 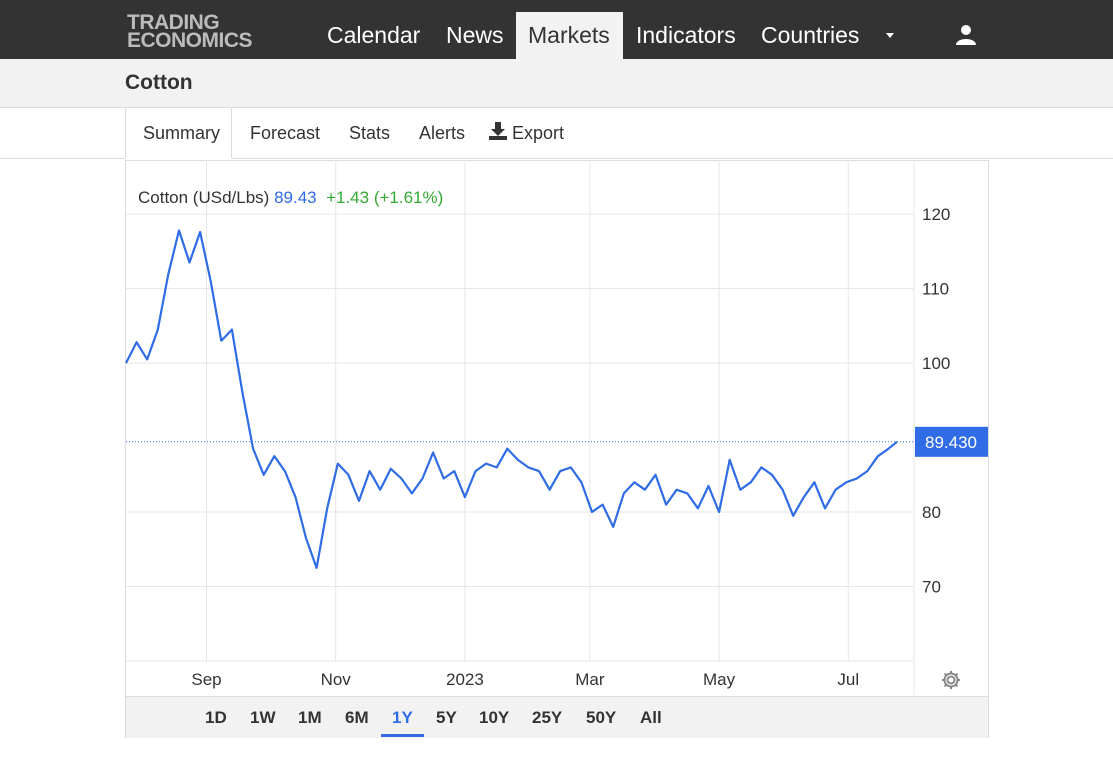 What do you see at coordinates (951, 680) in the screenshot?
I see `chart-settings-gear-icon` at bounding box center [951, 680].